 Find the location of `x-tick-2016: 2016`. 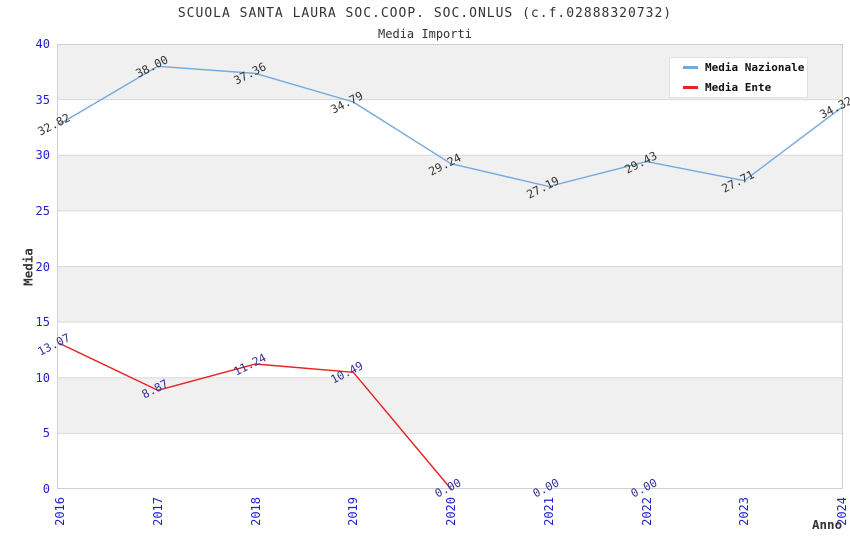

x-tick-2016: 2016 is located at coordinates (60, 511).